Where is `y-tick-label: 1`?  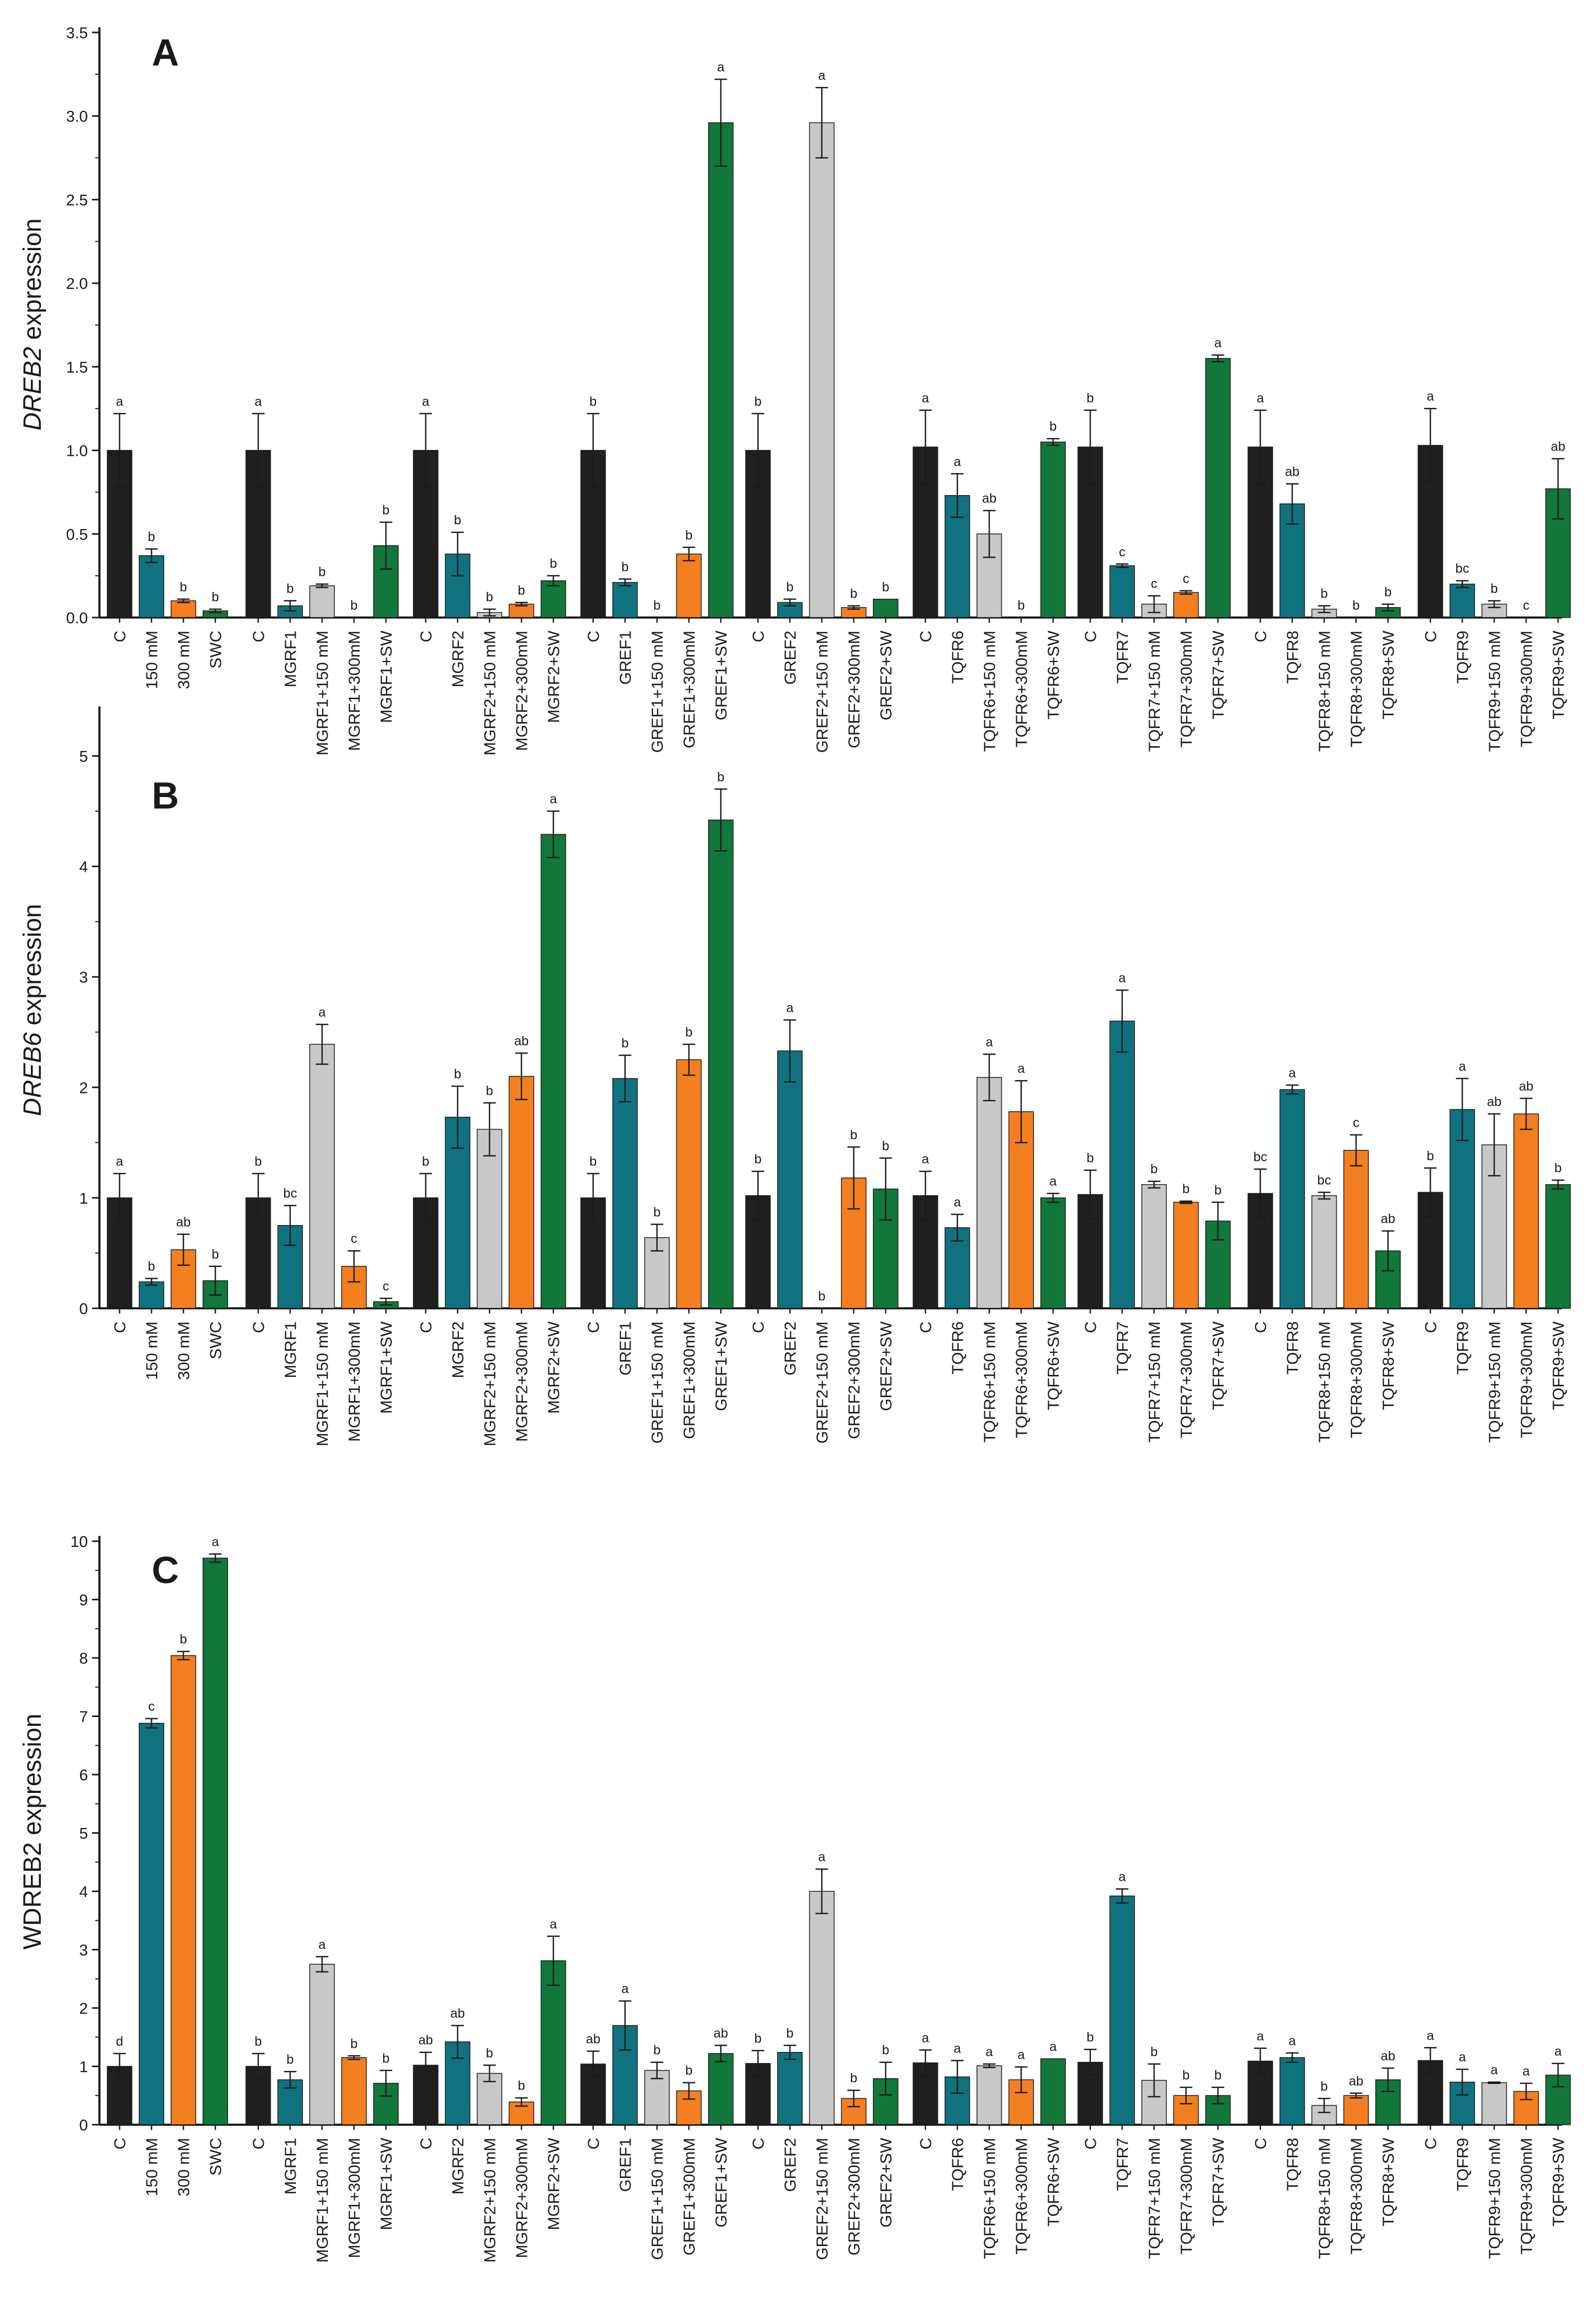 y-tick-label: 1 is located at coordinates (83, 1198).